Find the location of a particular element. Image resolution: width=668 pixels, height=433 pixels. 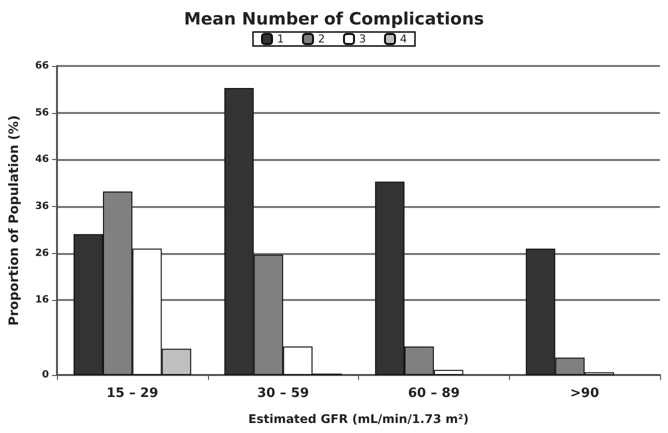

y-tick-label: 0 is located at coordinates (46, 375).